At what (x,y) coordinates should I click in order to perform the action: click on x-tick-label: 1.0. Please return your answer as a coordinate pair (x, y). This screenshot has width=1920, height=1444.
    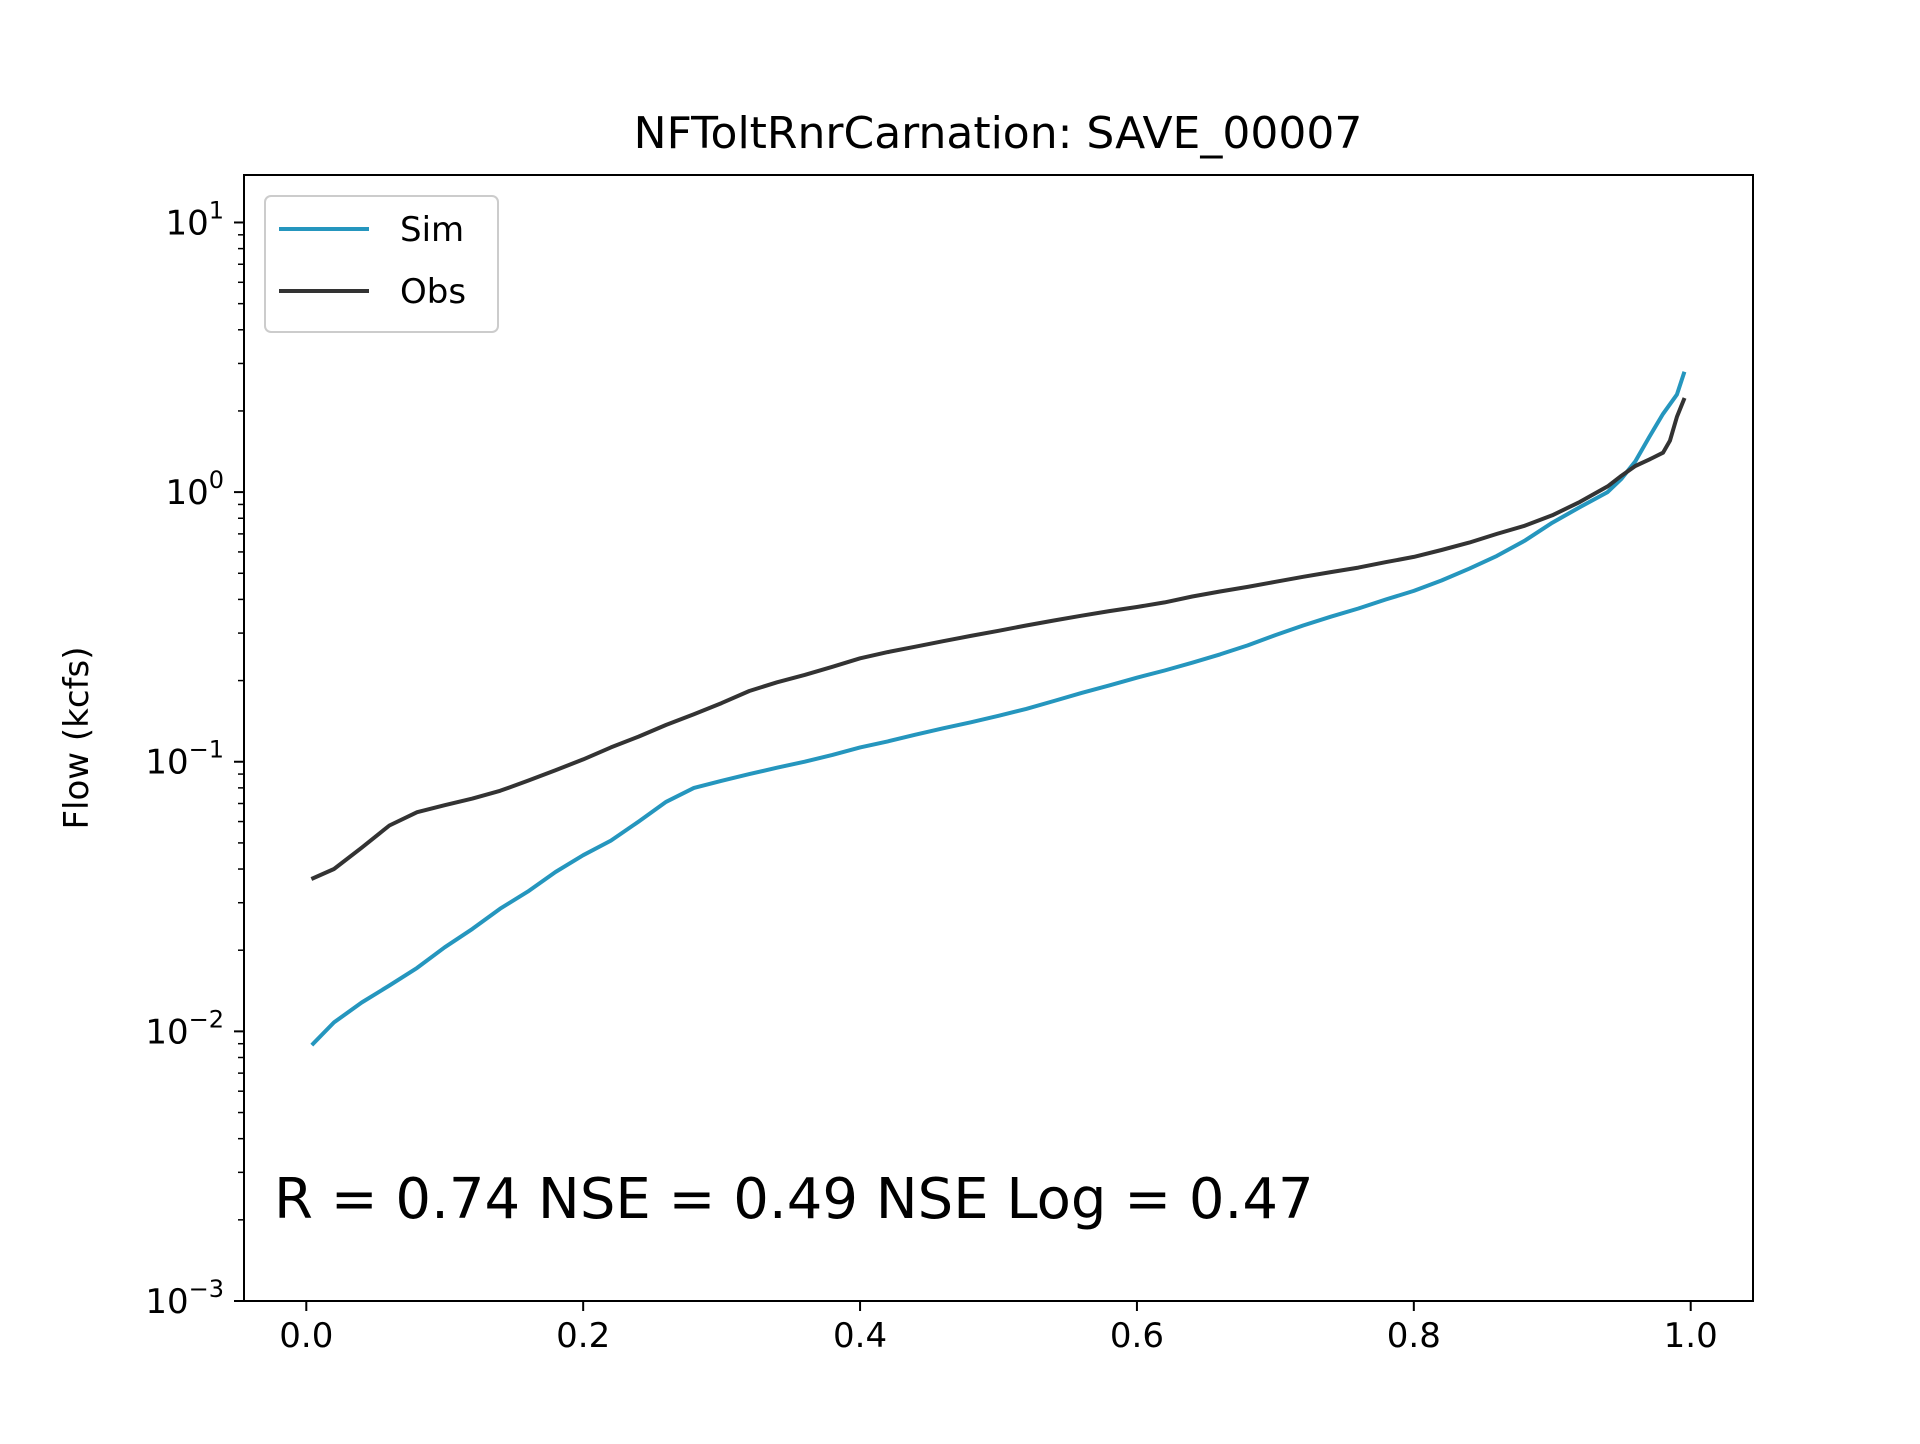
    Looking at the image, I should click on (1691, 1336).